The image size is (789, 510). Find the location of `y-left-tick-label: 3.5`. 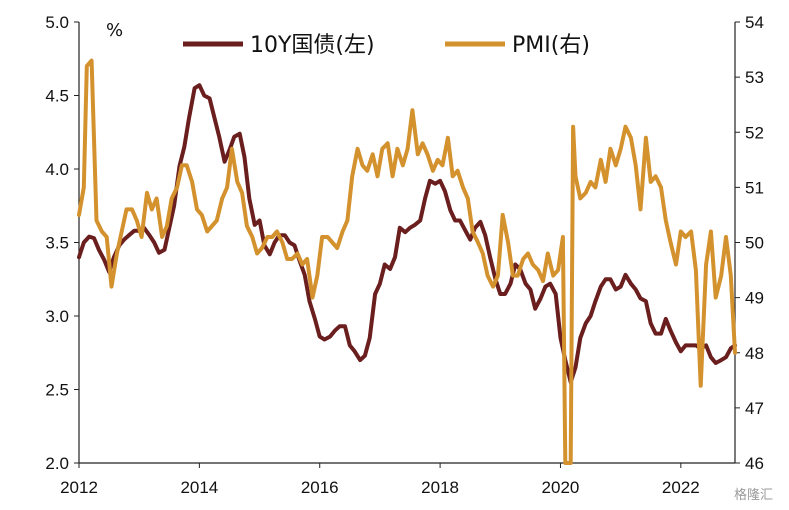

y-left-tick-label: 3.5 is located at coordinates (57, 243).